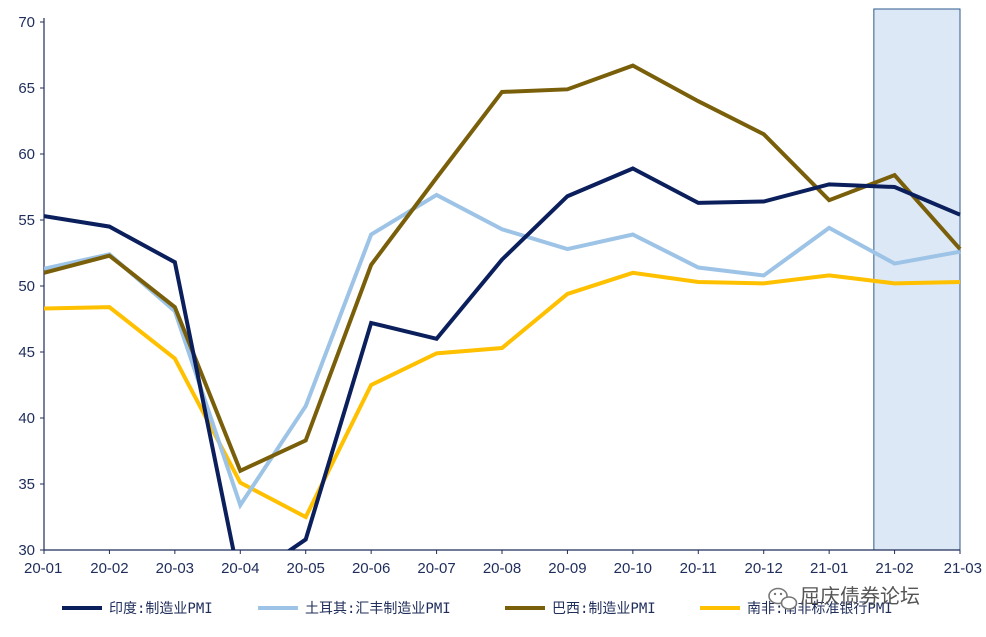  What do you see at coordinates (26, 418) in the screenshot?
I see `y-tick-label: 40` at bounding box center [26, 418].